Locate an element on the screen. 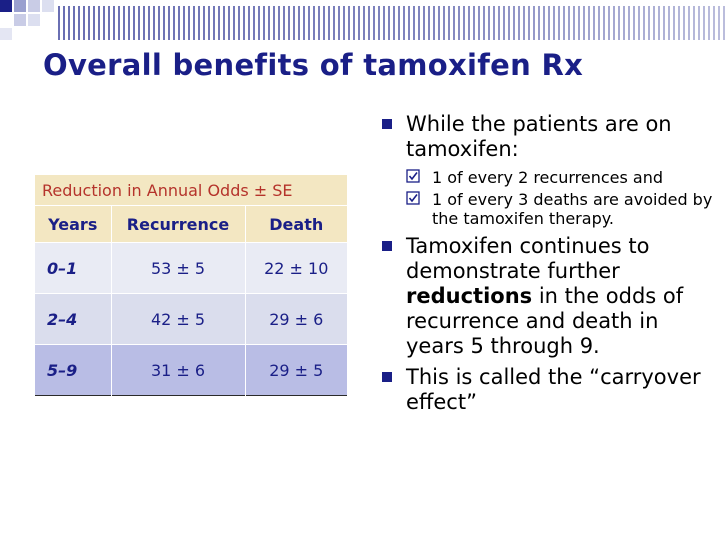  cell-recurrence: 31 ± 6 is located at coordinates (177, 370).